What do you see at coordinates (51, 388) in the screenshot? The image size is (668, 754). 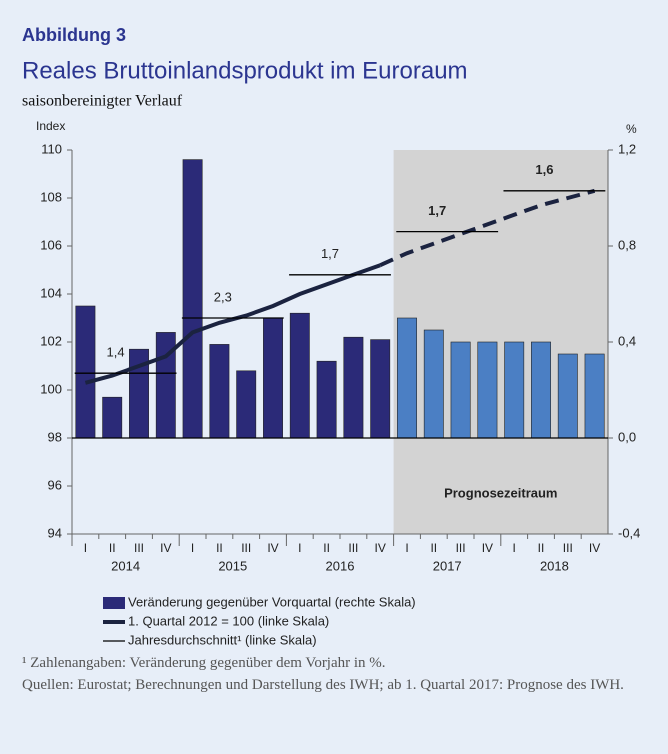 I see `y-tick-label: 100` at bounding box center [51, 388].